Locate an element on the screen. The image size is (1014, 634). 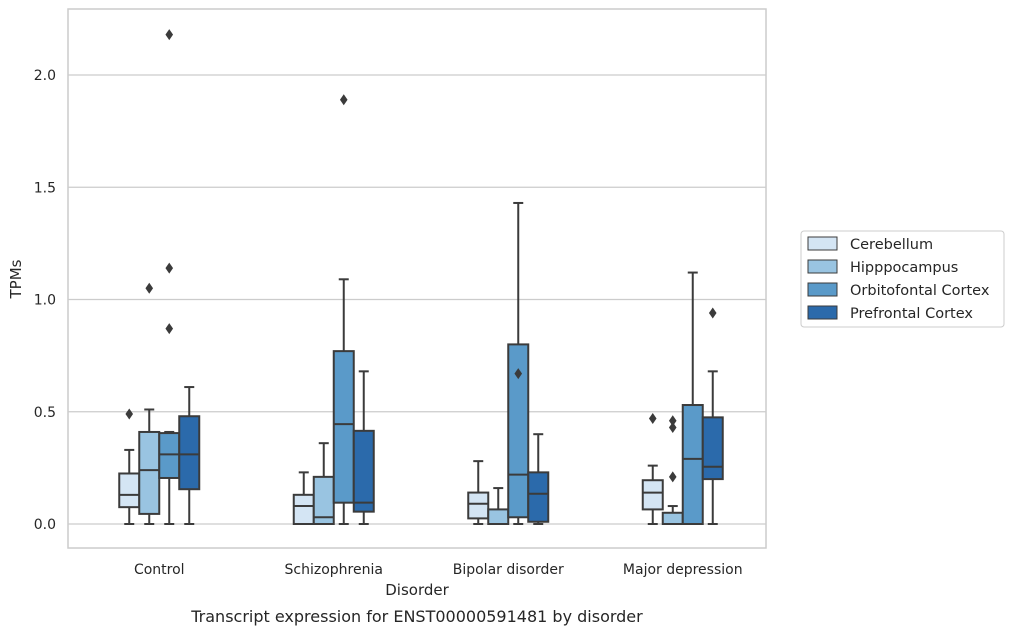
y-tick-label: 2.0 is located at coordinates (45, 76).